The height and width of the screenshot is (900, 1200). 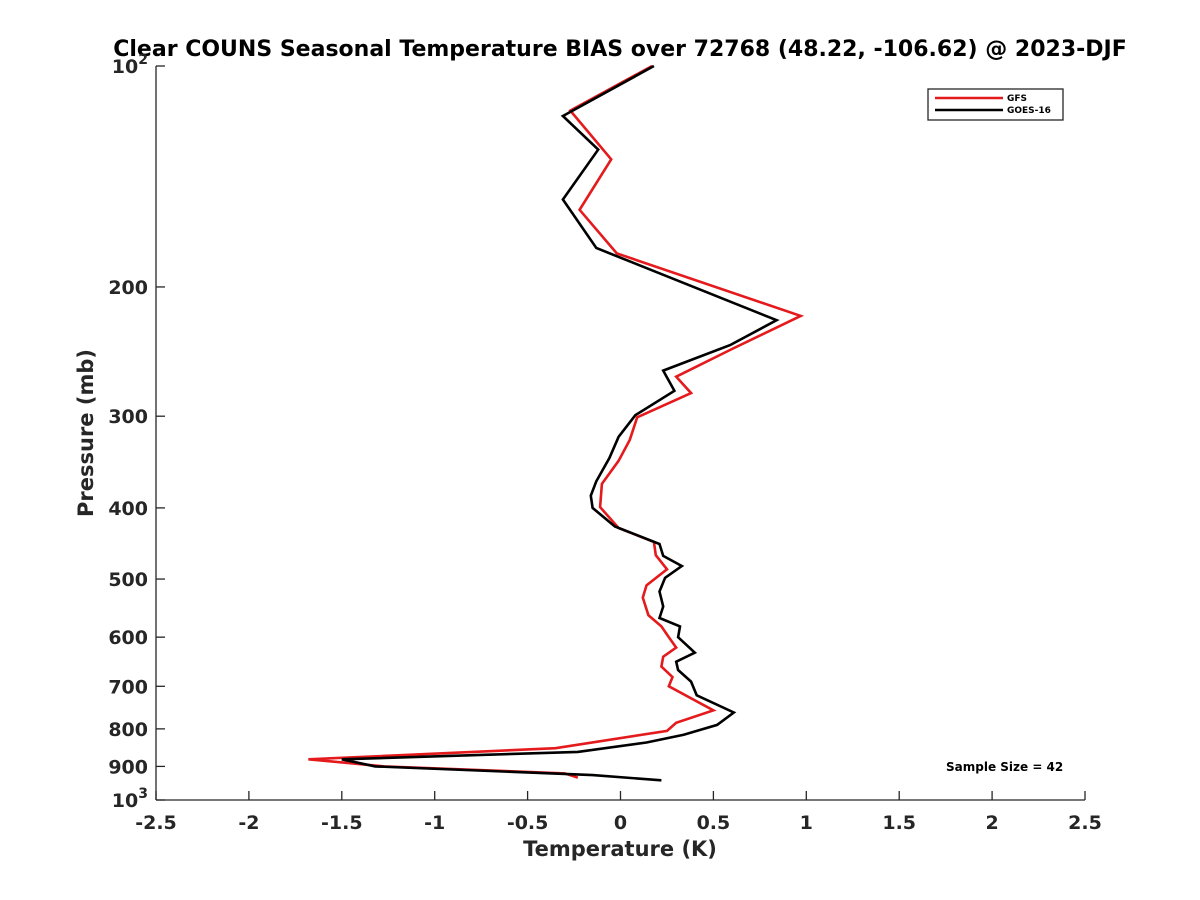 I want to click on legend-label-goes16: GOES-16, so click(x=1029, y=111).